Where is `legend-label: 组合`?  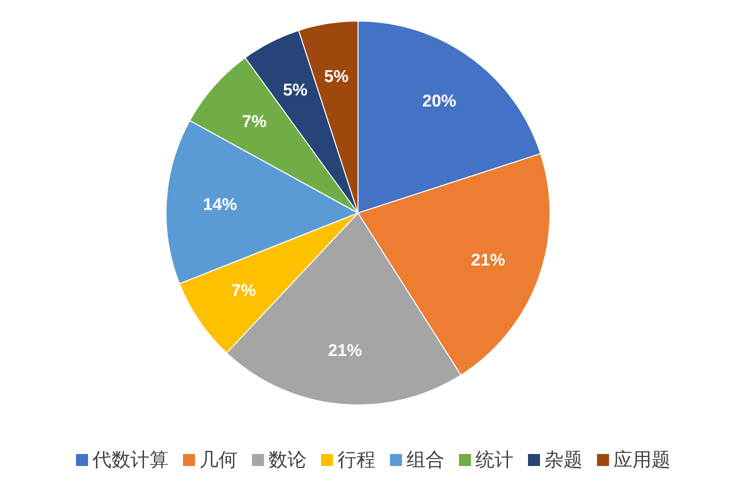 legend-label: 组合 is located at coordinates (425, 460).